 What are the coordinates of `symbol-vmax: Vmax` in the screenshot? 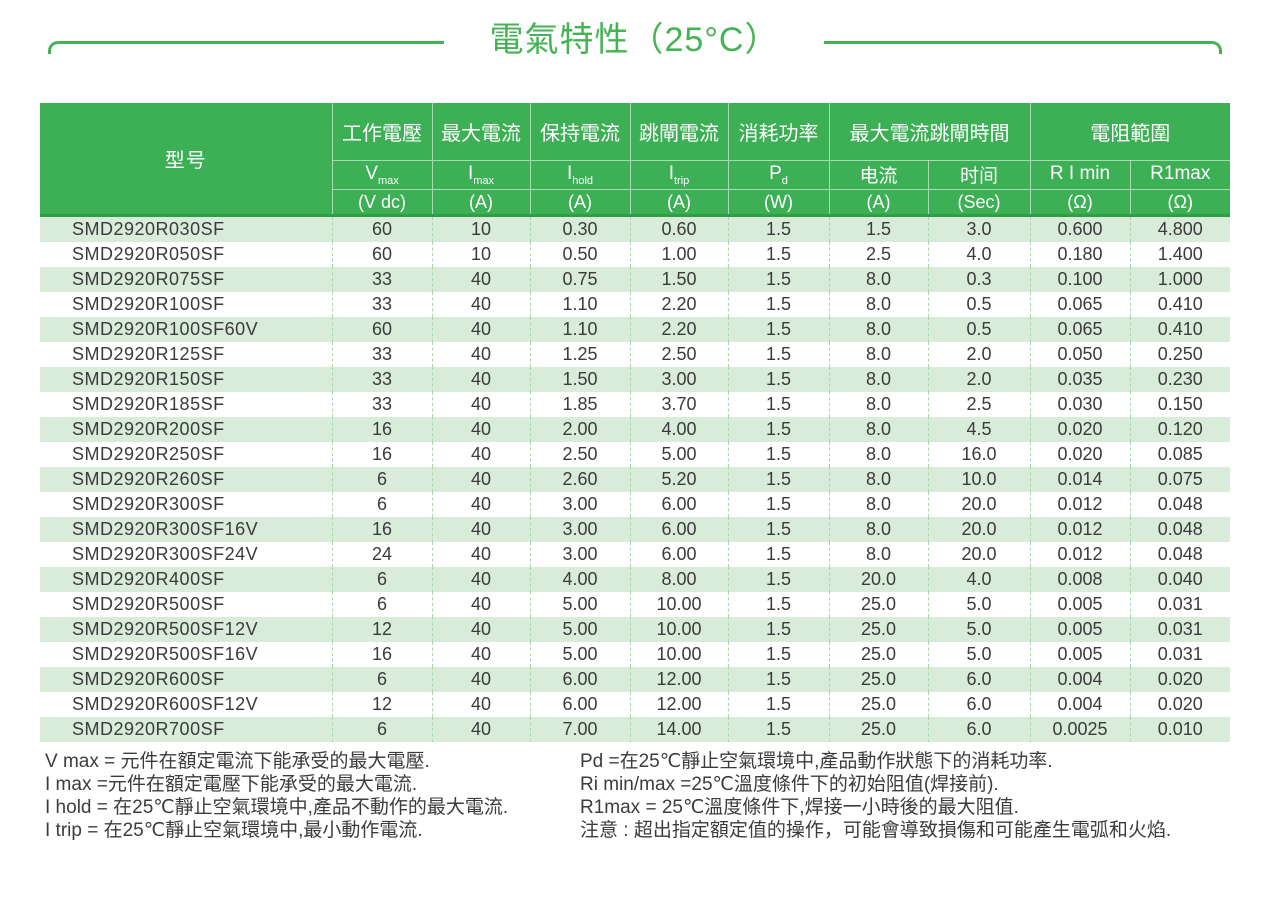 It's located at (381, 175).